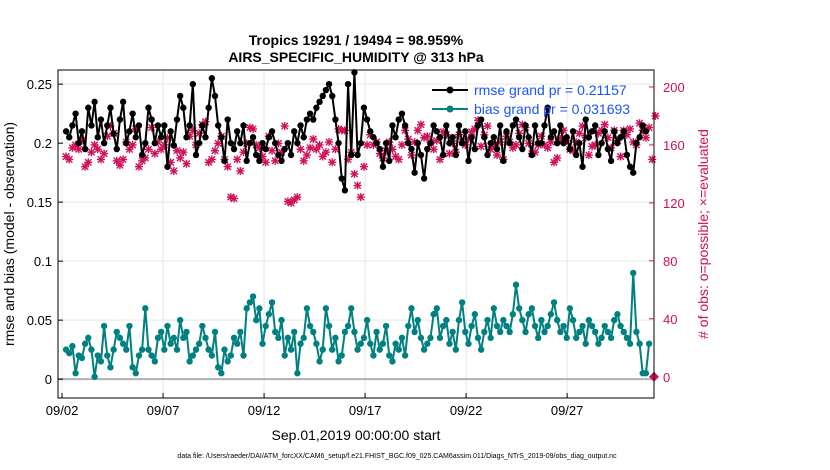 Image resolution: width=830 pixels, height=470 pixels. What do you see at coordinates (674, 203) in the screenshot?
I see `right-tick-label: 120` at bounding box center [674, 203].